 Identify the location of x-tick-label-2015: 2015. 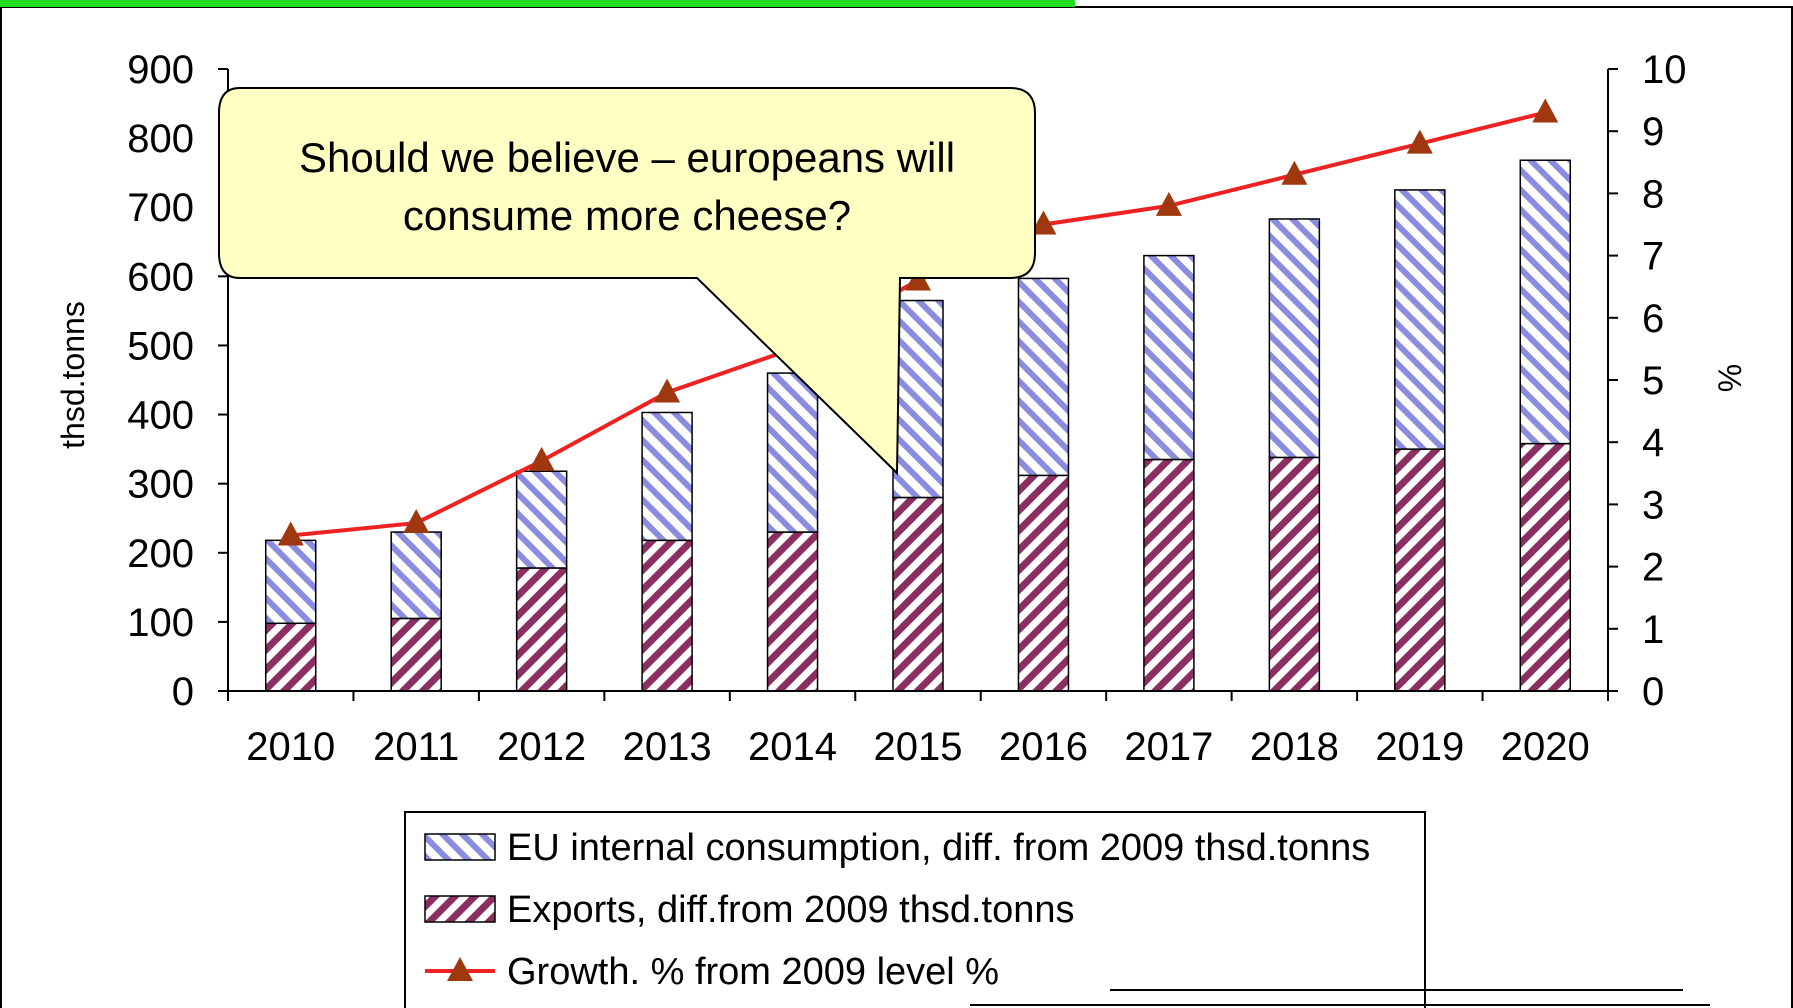
(918, 747).